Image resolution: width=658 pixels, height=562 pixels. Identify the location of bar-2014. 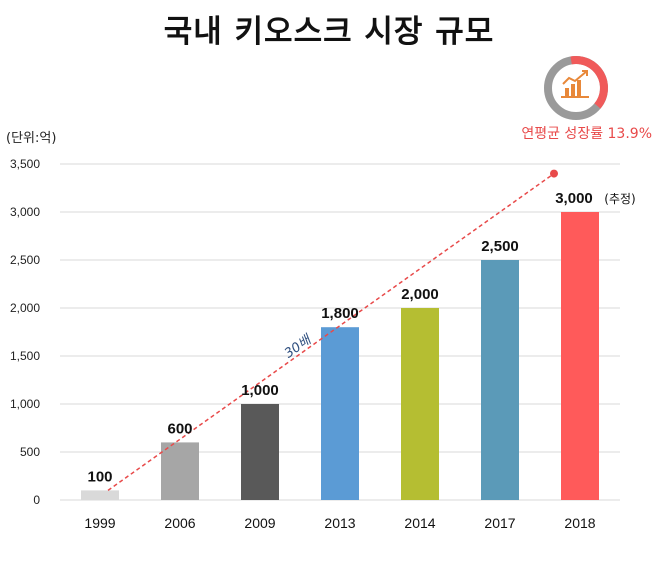
(420, 404).